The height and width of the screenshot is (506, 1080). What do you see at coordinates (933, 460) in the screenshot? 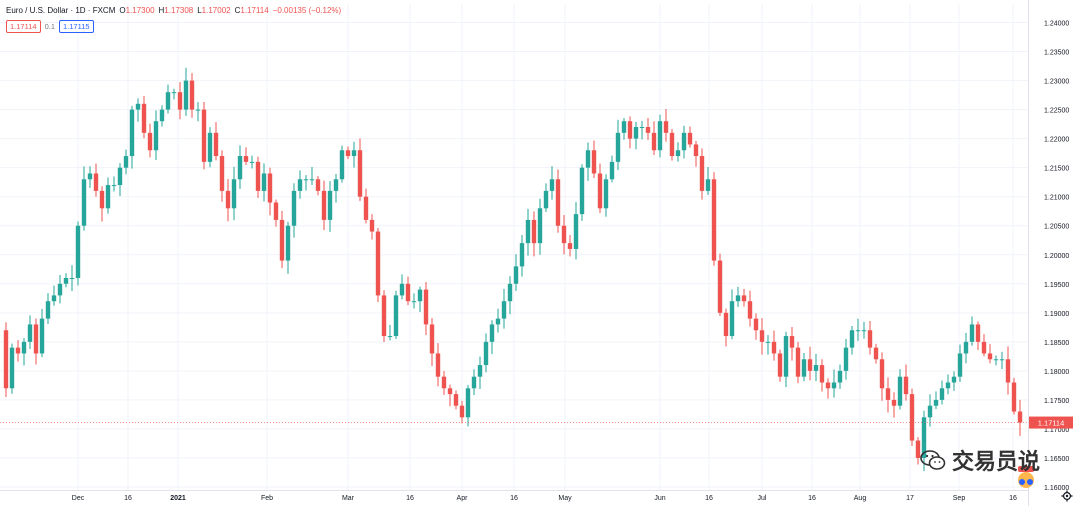
I see `wechat-icon` at bounding box center [933, 460].